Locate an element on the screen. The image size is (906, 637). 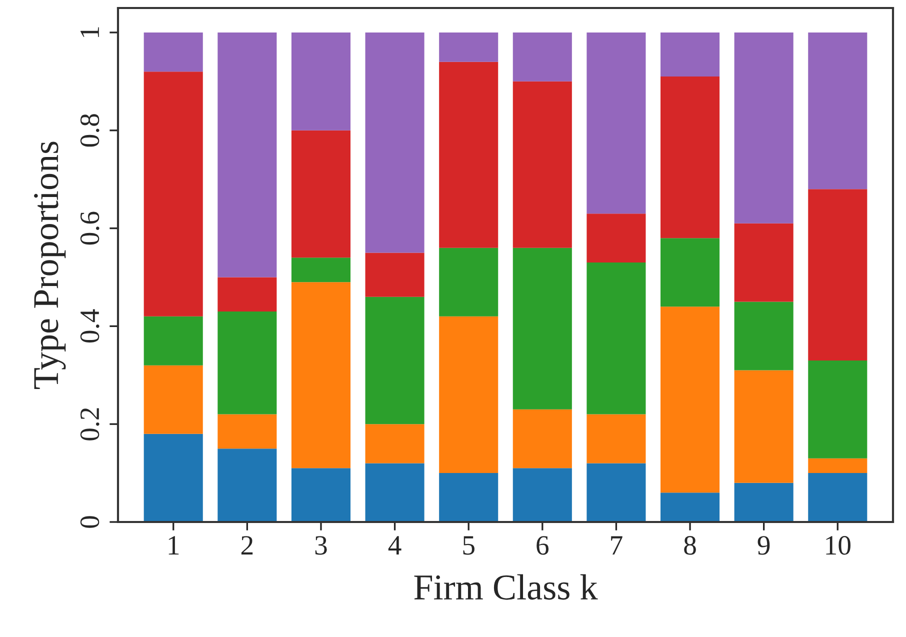
x-tick-label: 4 is located at coordinates (395, 545).